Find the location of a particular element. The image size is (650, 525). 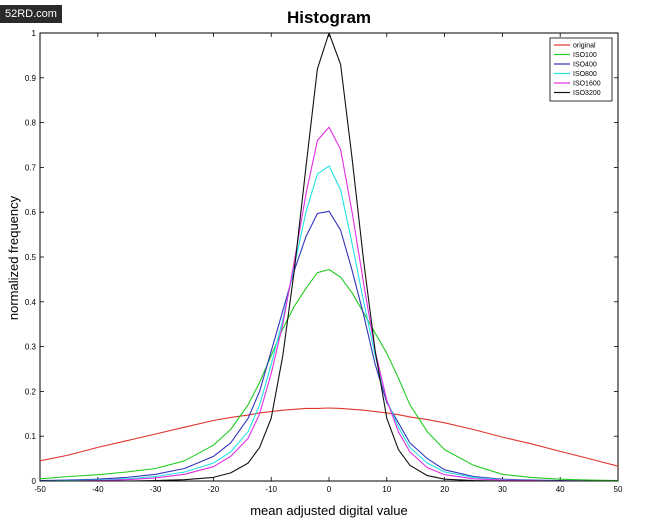

y-tick-label: 0.4 is located at coordinates (31, 302).